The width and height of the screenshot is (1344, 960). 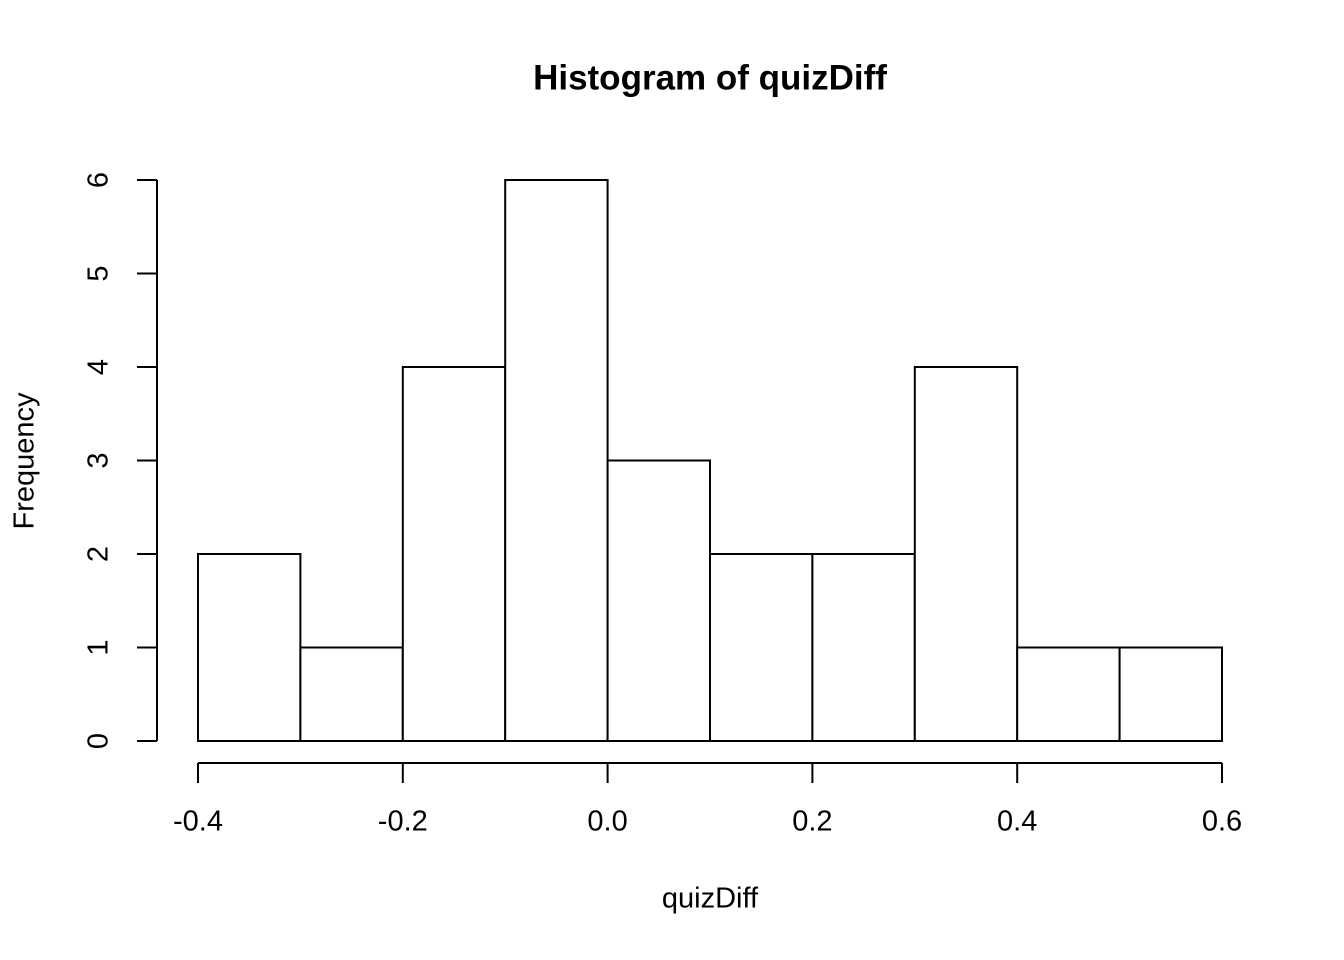 What do you see at coordinates (25, 461) in the screenshot?
I see `y-axis-label: Frequency` at bounding box center [25, 461].